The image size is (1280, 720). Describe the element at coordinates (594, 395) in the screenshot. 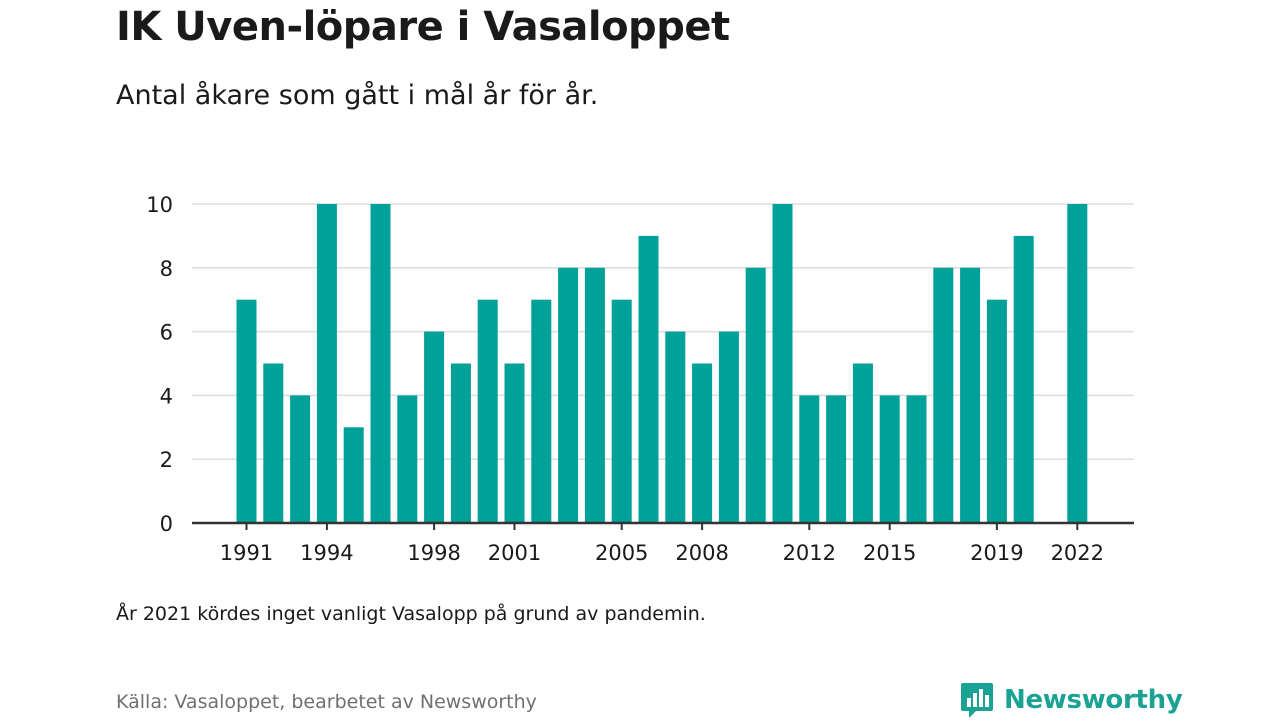

I see `bar-2004` at that location.